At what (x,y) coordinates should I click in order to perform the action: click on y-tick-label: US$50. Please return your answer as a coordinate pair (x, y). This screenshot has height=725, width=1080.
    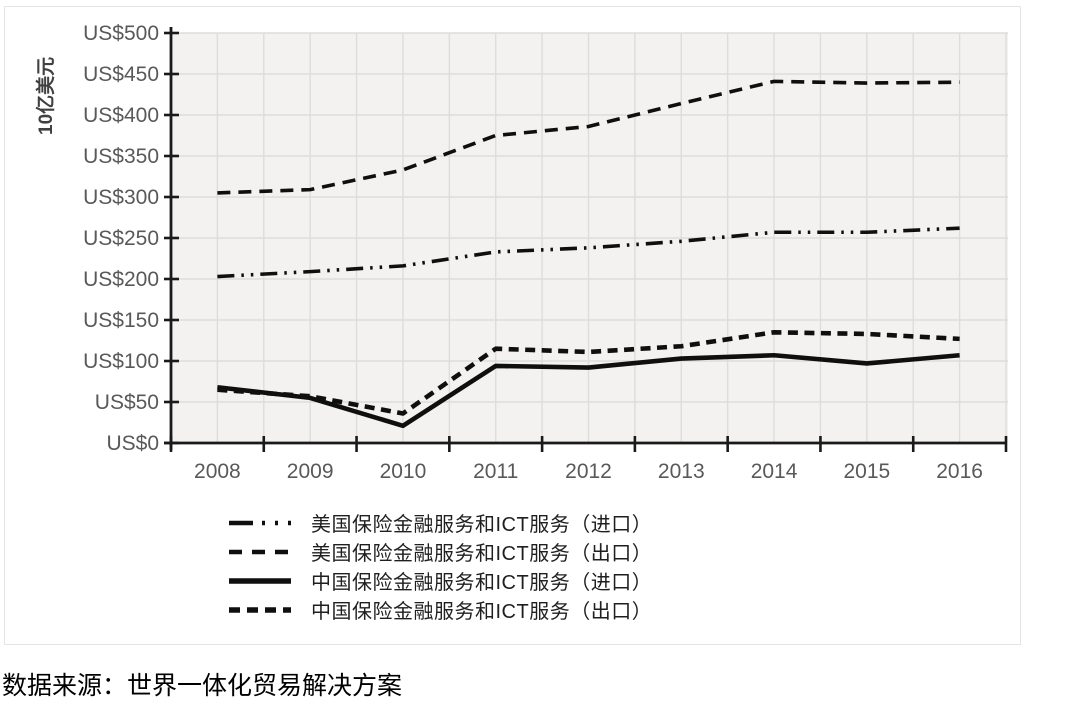
    Looking at the image, I should click on (127, 402).